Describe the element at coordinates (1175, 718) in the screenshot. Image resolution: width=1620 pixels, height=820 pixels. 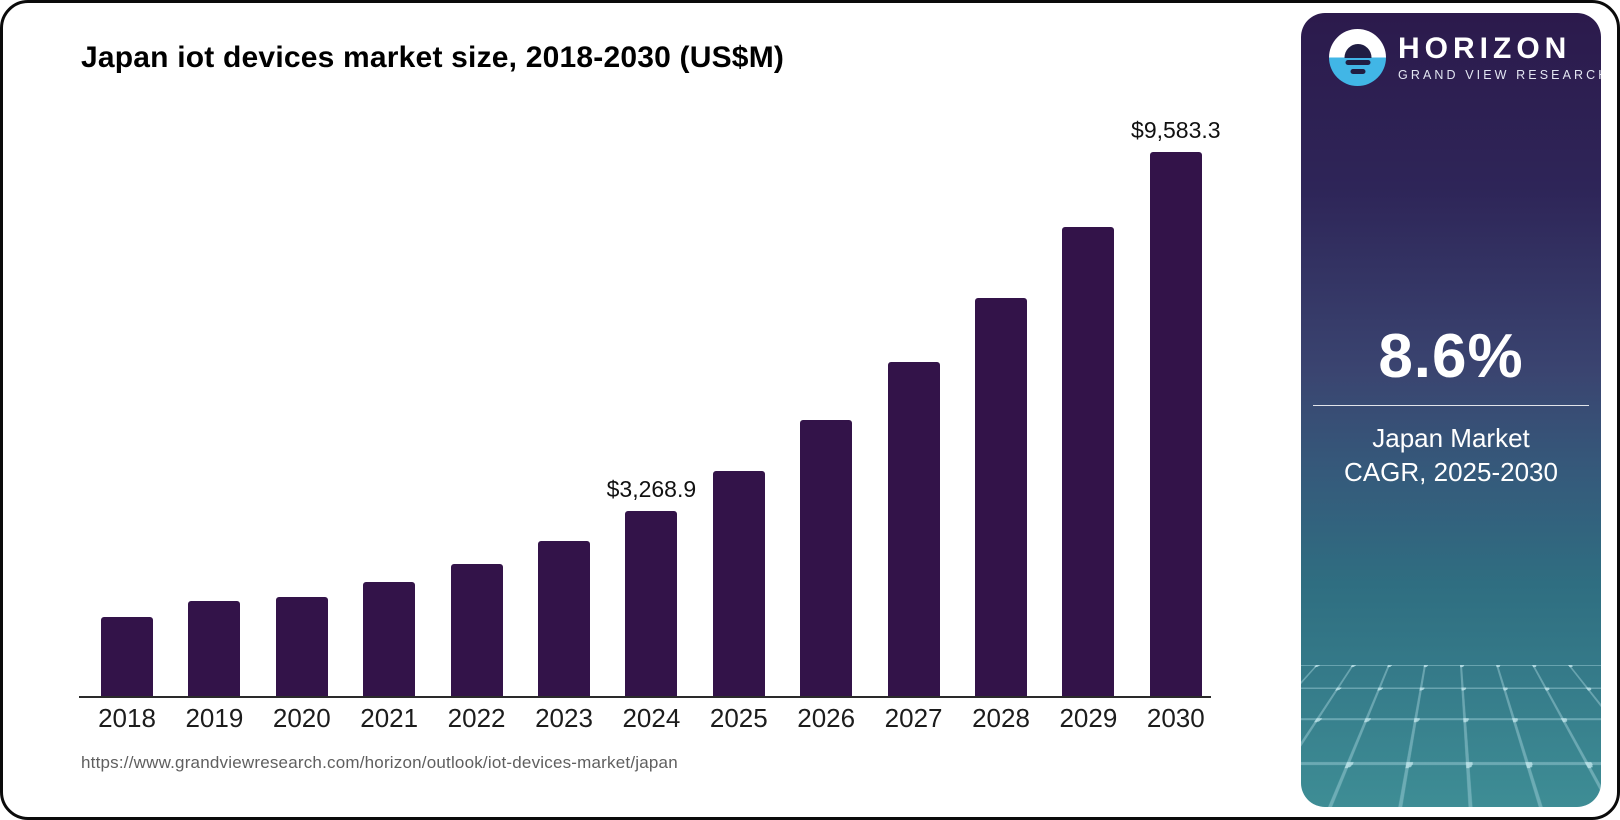
I see `year-label-2030: 2030` at that location.